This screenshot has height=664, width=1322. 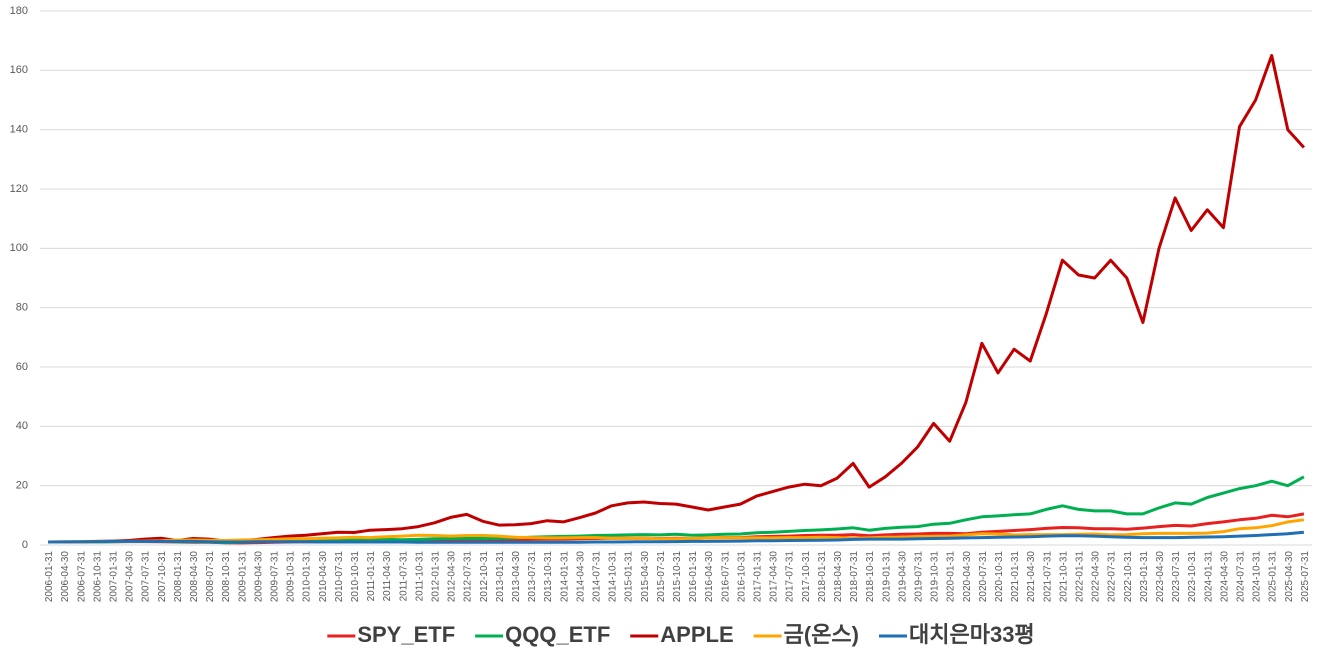 What do you see at coordinates (1224, 577) in the screenshot?
I see `x-tick-label: 2024-04-30` at bounding box center [1224, 577].